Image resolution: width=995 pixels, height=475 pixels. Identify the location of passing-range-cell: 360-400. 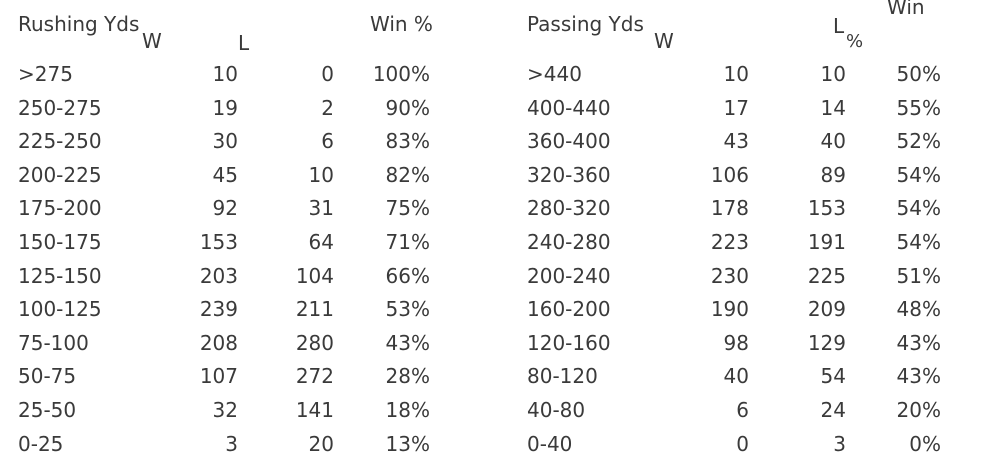
(569, 141).